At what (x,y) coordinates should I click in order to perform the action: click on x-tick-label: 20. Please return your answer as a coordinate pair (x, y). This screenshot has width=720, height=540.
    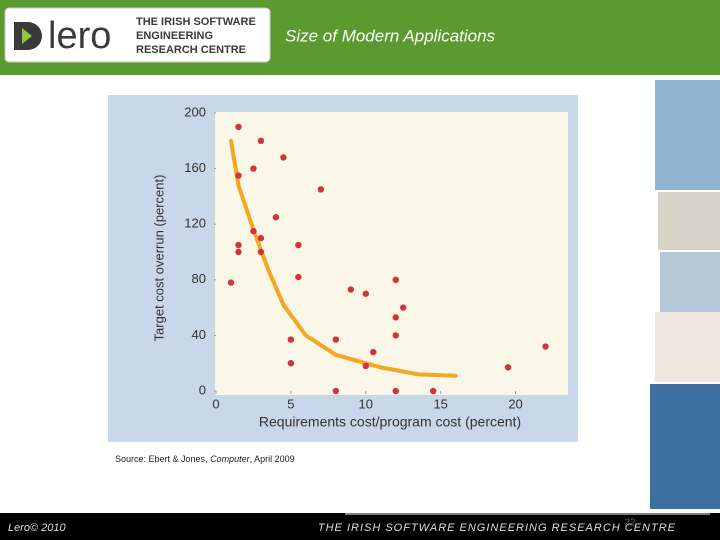
    Looking at the image, I should click on (515, 403).